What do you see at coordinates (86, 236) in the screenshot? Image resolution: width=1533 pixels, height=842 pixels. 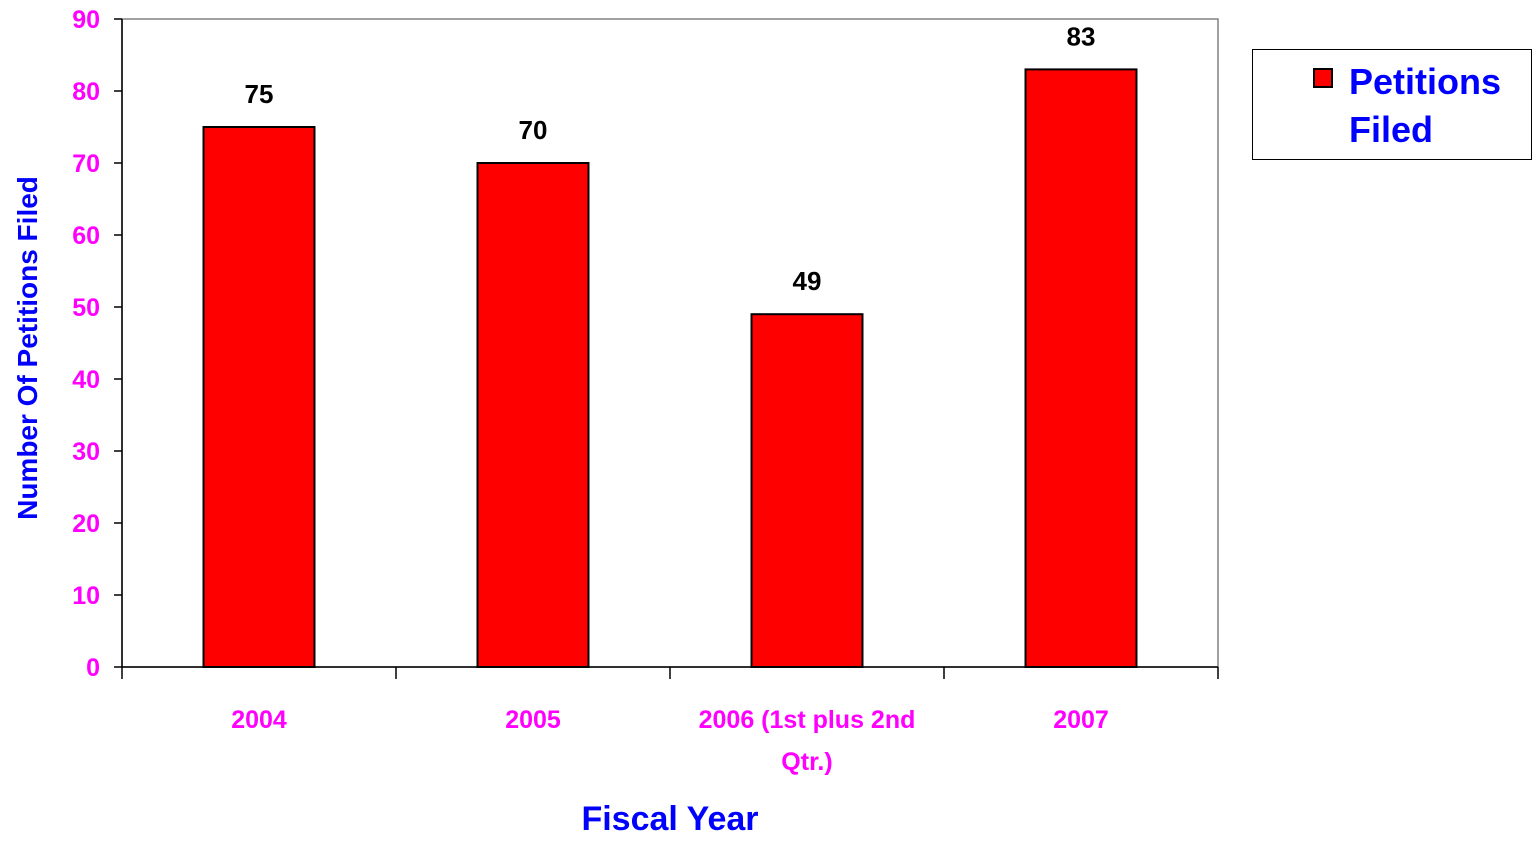 I see `y-tick-label: 60` at bounding box center [86, 236].